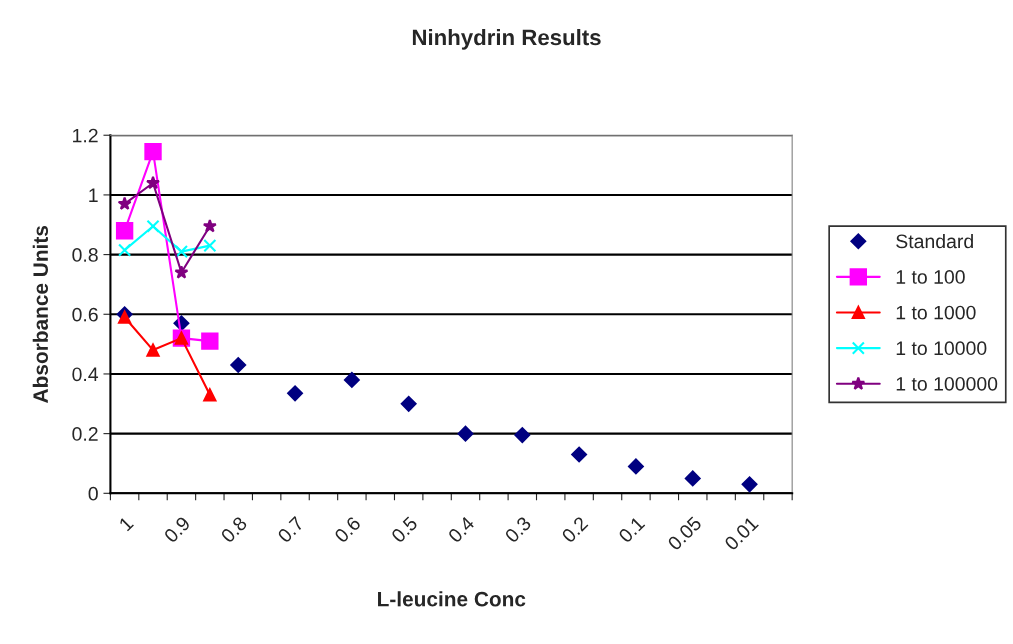  Describe the element at coordinates (741, 533) in the screenshot. I see `x-tick-label: 0.01` at that location.